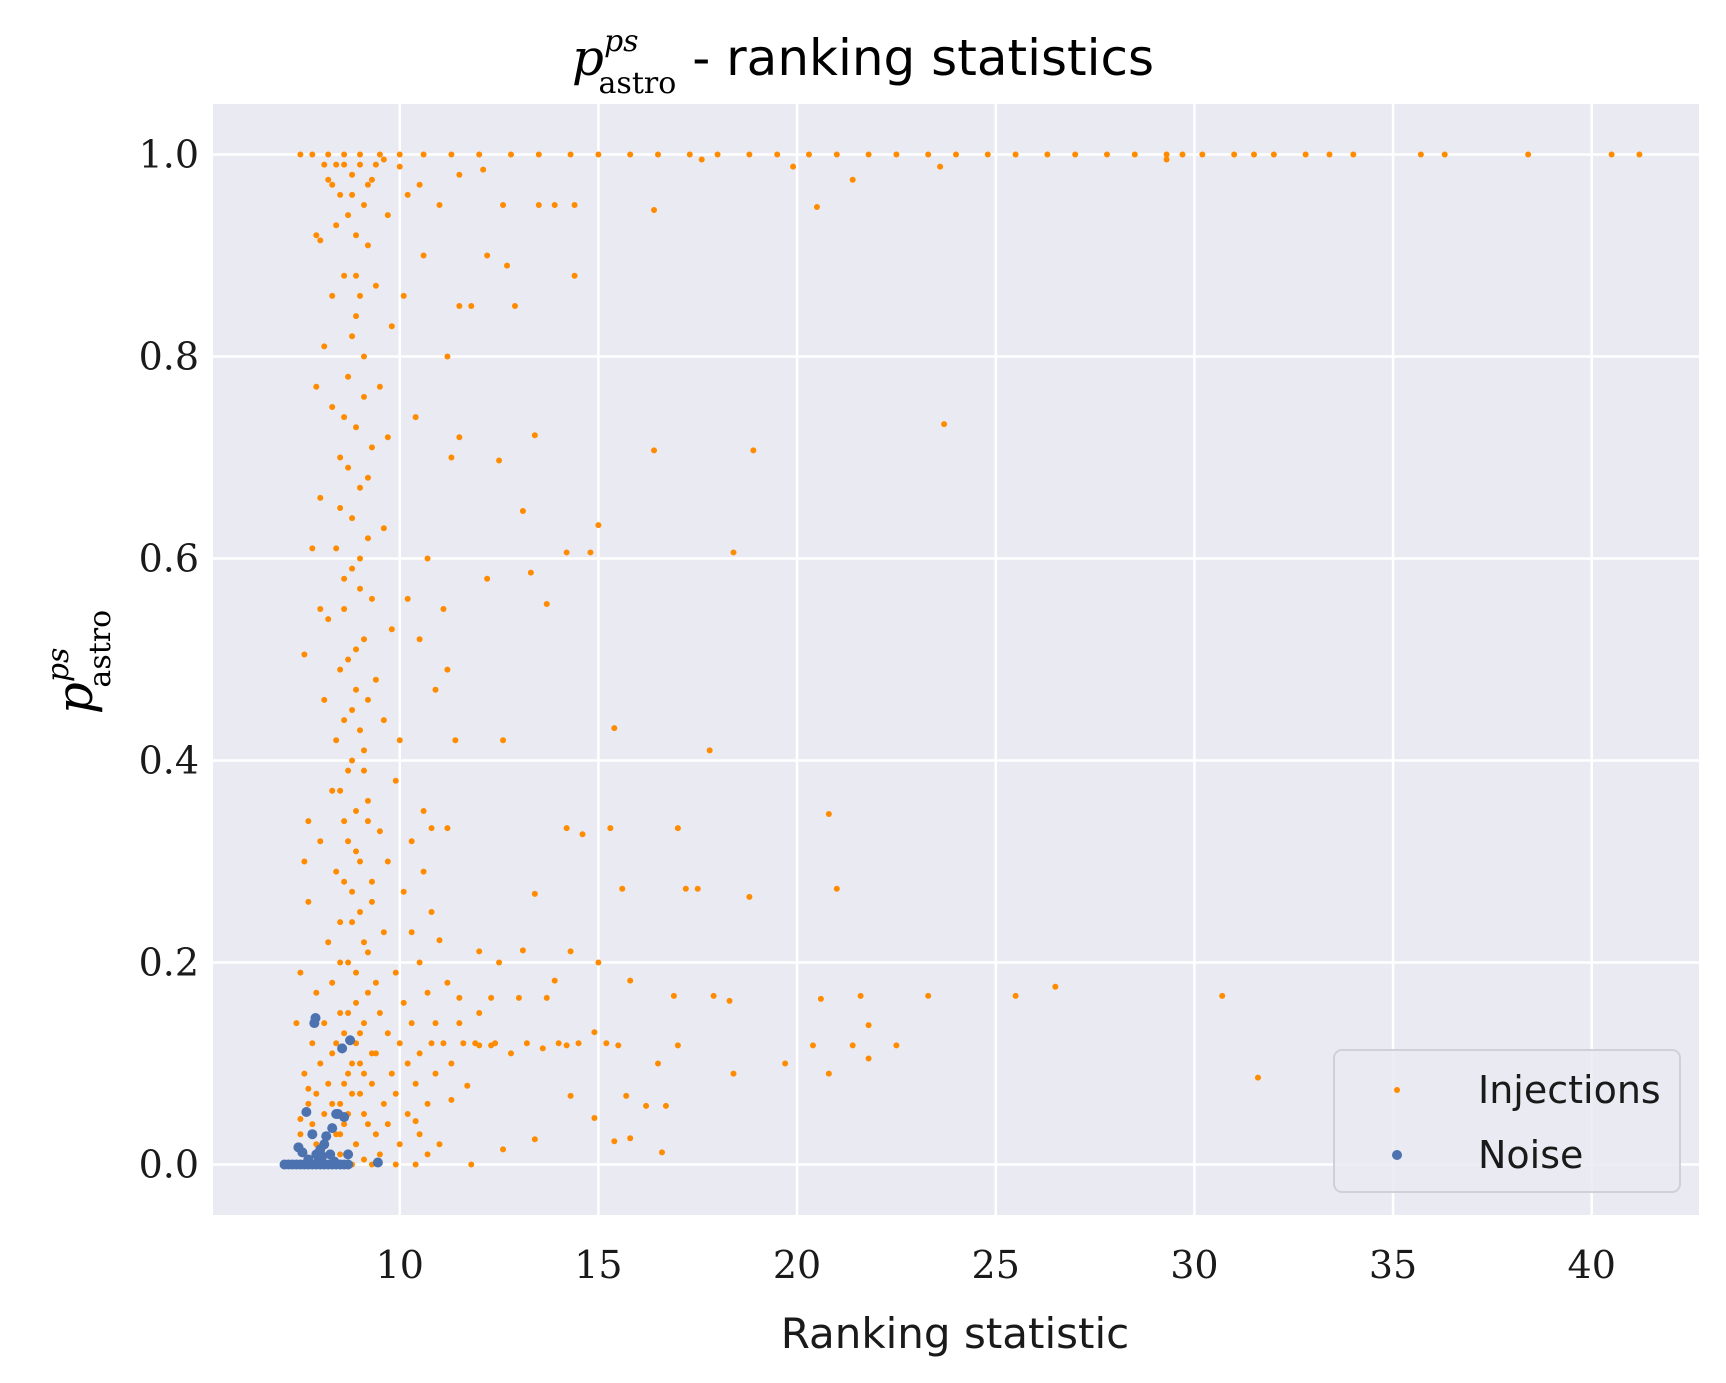 This screenshot has height=1383, width=1726. I want to click on legend-label-injections: Injections, so click(1569, 1090).